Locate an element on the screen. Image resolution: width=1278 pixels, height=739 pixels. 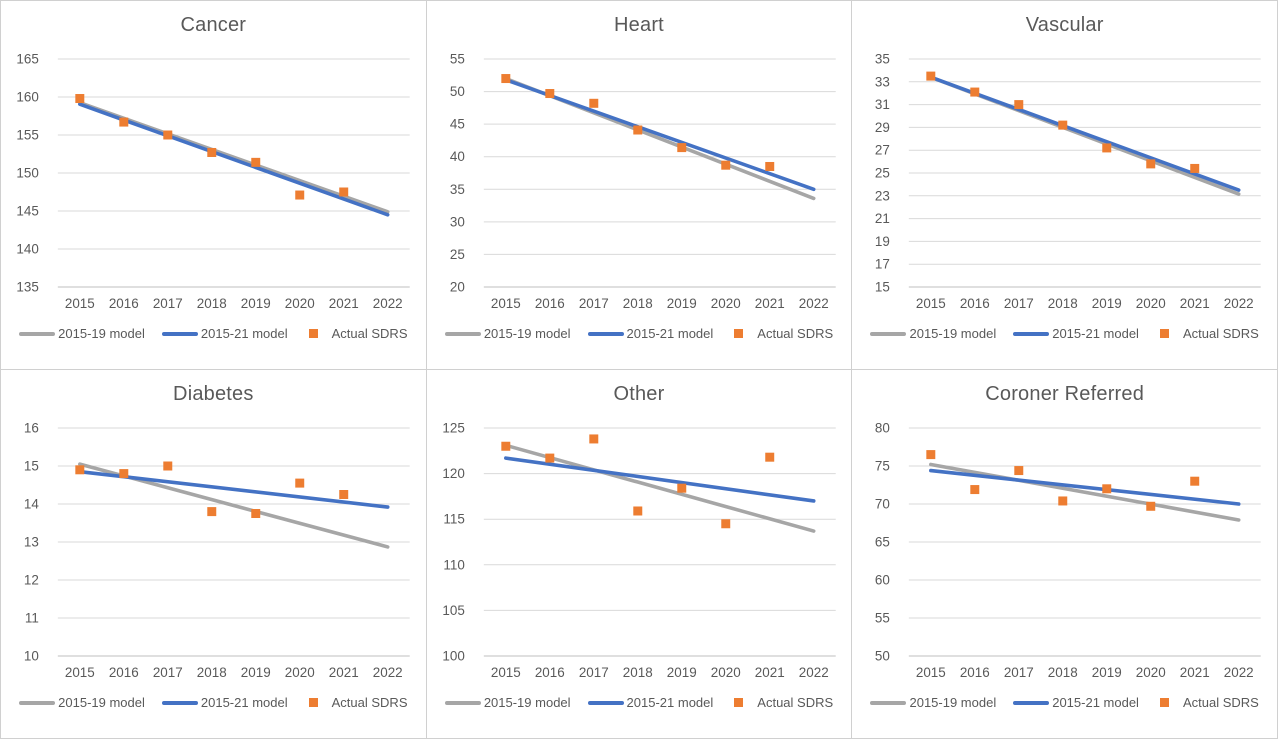
chart-legend: 2015-19 model 2015-21 model Actual SDRS is located at coordinates (639, 333).